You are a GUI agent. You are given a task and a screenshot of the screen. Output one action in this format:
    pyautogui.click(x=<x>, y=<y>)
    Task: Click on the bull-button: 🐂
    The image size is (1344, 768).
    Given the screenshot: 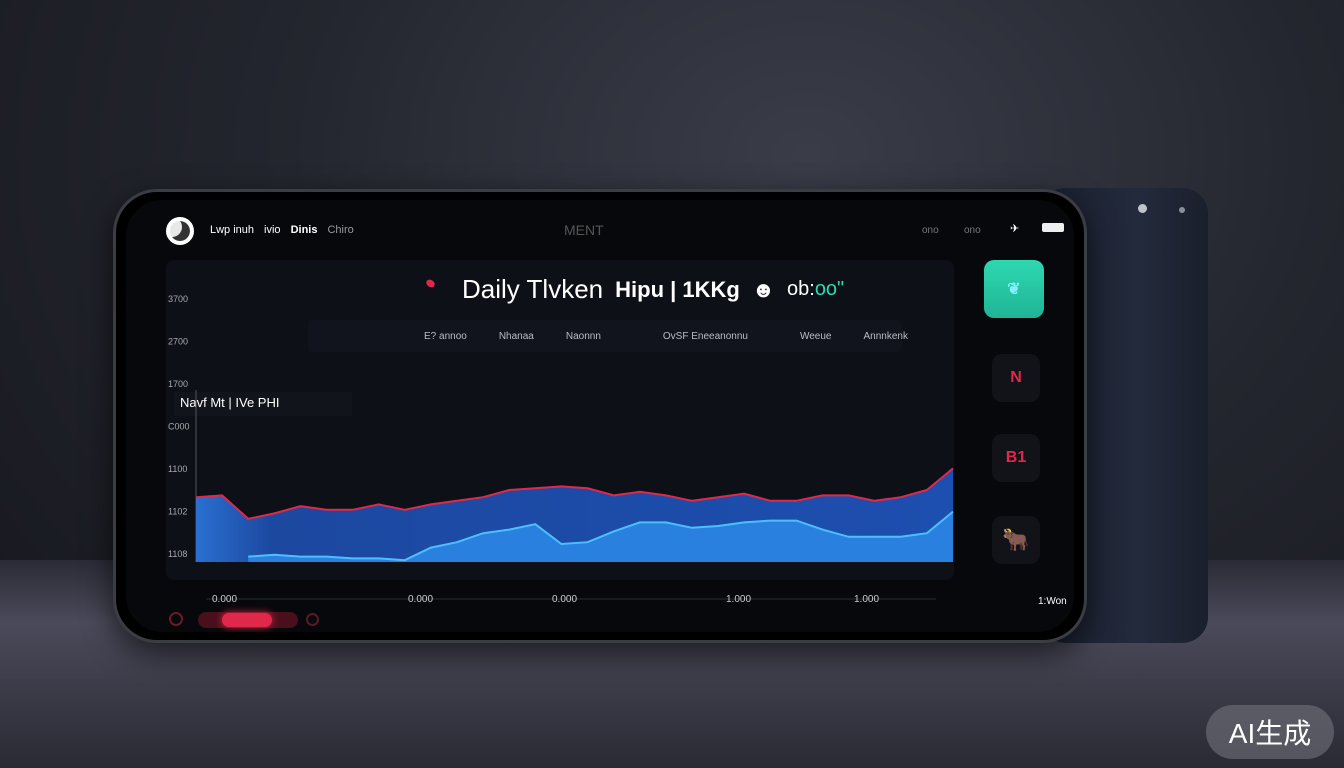 What is the action you would take?
    pyautogui.click(x=1016, y=540)
    